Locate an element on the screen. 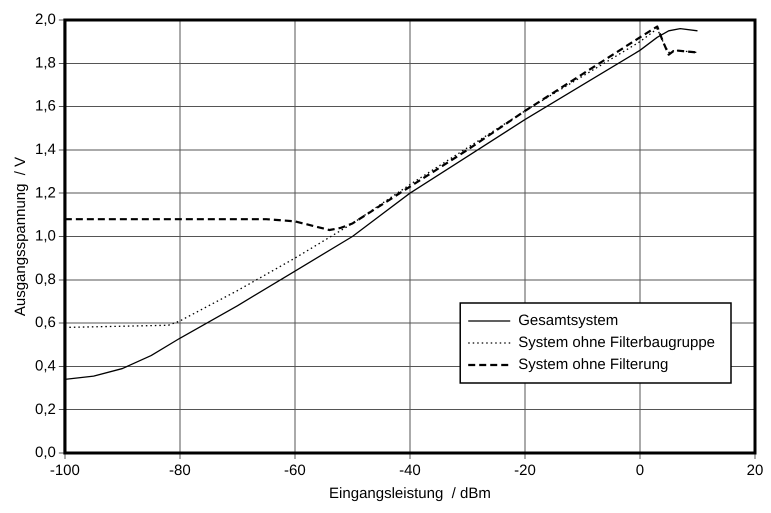 This screenshot has width=771, height=513. x-tick-label: -60 is located at coordinates (295, 471).